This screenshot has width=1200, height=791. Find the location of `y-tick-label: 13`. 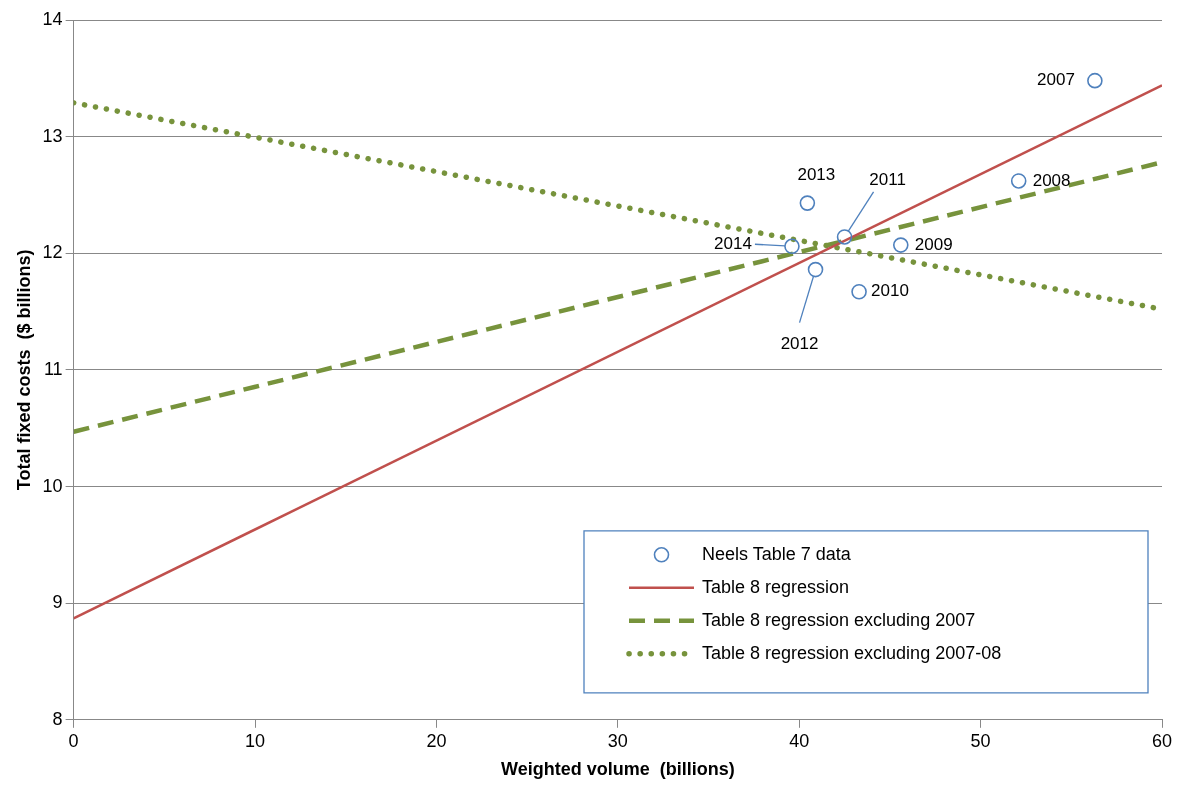

y-tick-label: 13 is located at coordinates (52, 135).